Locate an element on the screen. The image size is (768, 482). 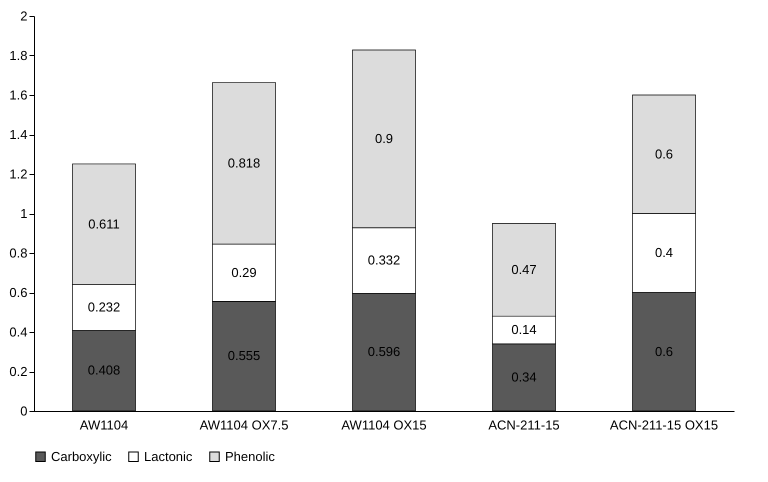
data-label: 0.34 is located at coordinates (524, 376).